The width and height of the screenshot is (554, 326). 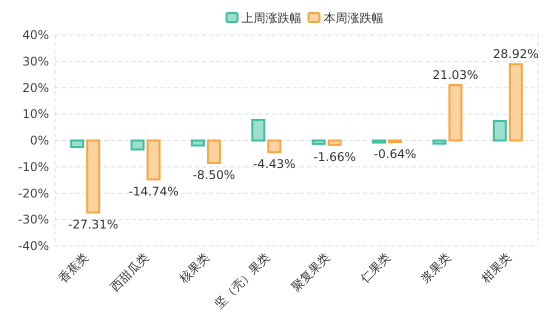 I want to click on y-tick-label: 30%, so click(x=35, y=61).